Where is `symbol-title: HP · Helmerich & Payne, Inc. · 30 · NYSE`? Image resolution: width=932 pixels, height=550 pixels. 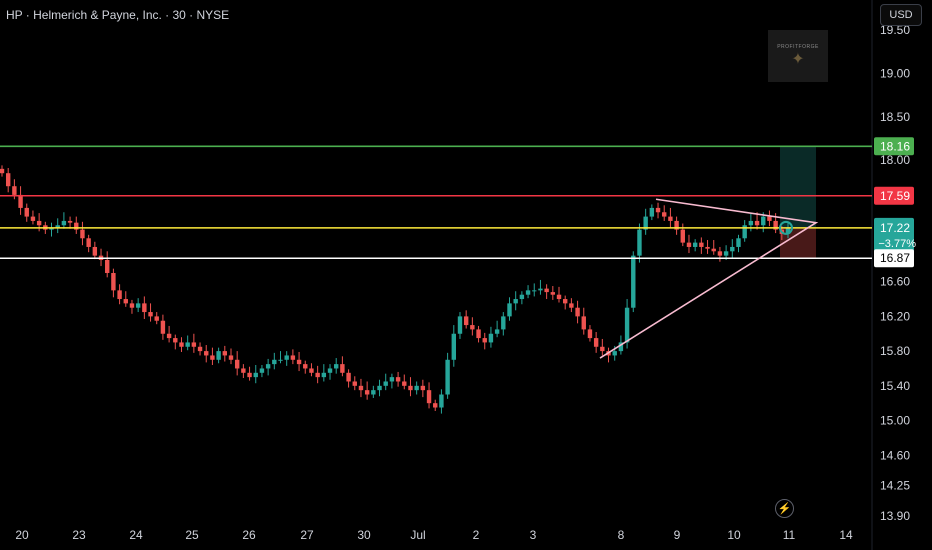
symbol-title: HP · Helmerich & Payne, Inc. · 30 · NYSE is located at coordinates (118, 15).